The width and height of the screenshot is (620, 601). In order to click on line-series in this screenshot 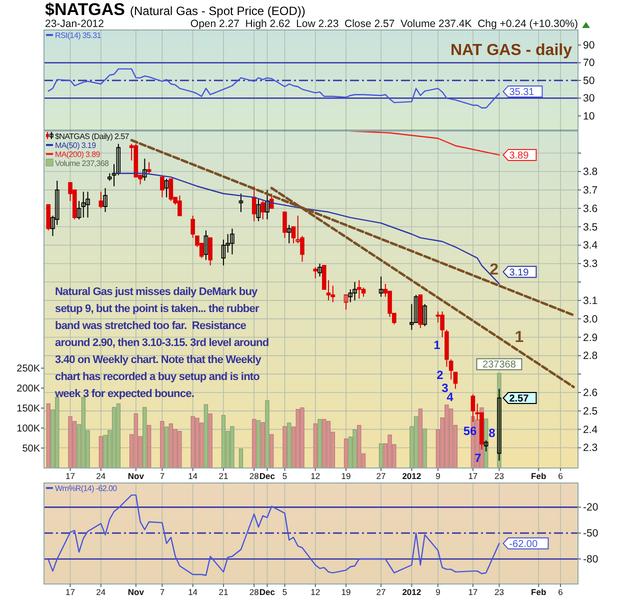, I will do `click(274, 535)`.